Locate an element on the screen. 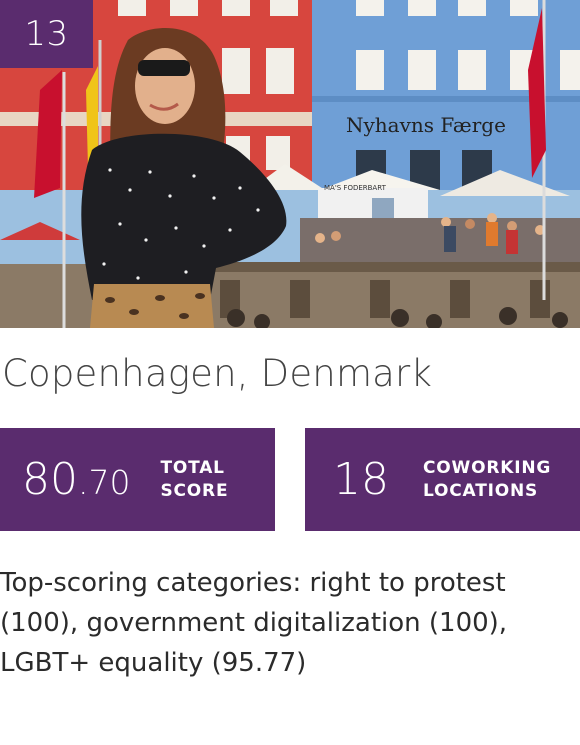 The image size is (580, 745). rank-badge: 13 is located at coordinates (46, 34).